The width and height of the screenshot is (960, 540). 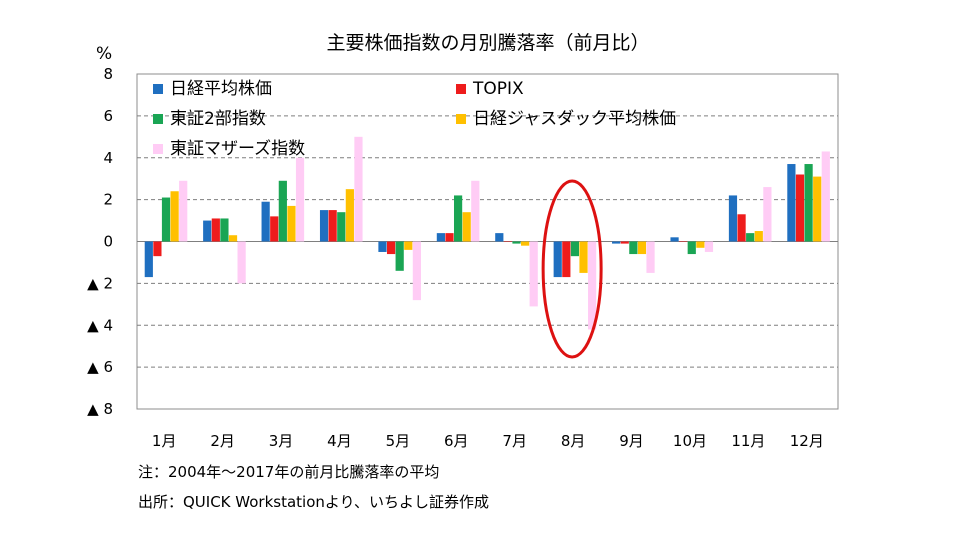 I want to click on x-tick-label: 8月, so click(x=573, y=441).